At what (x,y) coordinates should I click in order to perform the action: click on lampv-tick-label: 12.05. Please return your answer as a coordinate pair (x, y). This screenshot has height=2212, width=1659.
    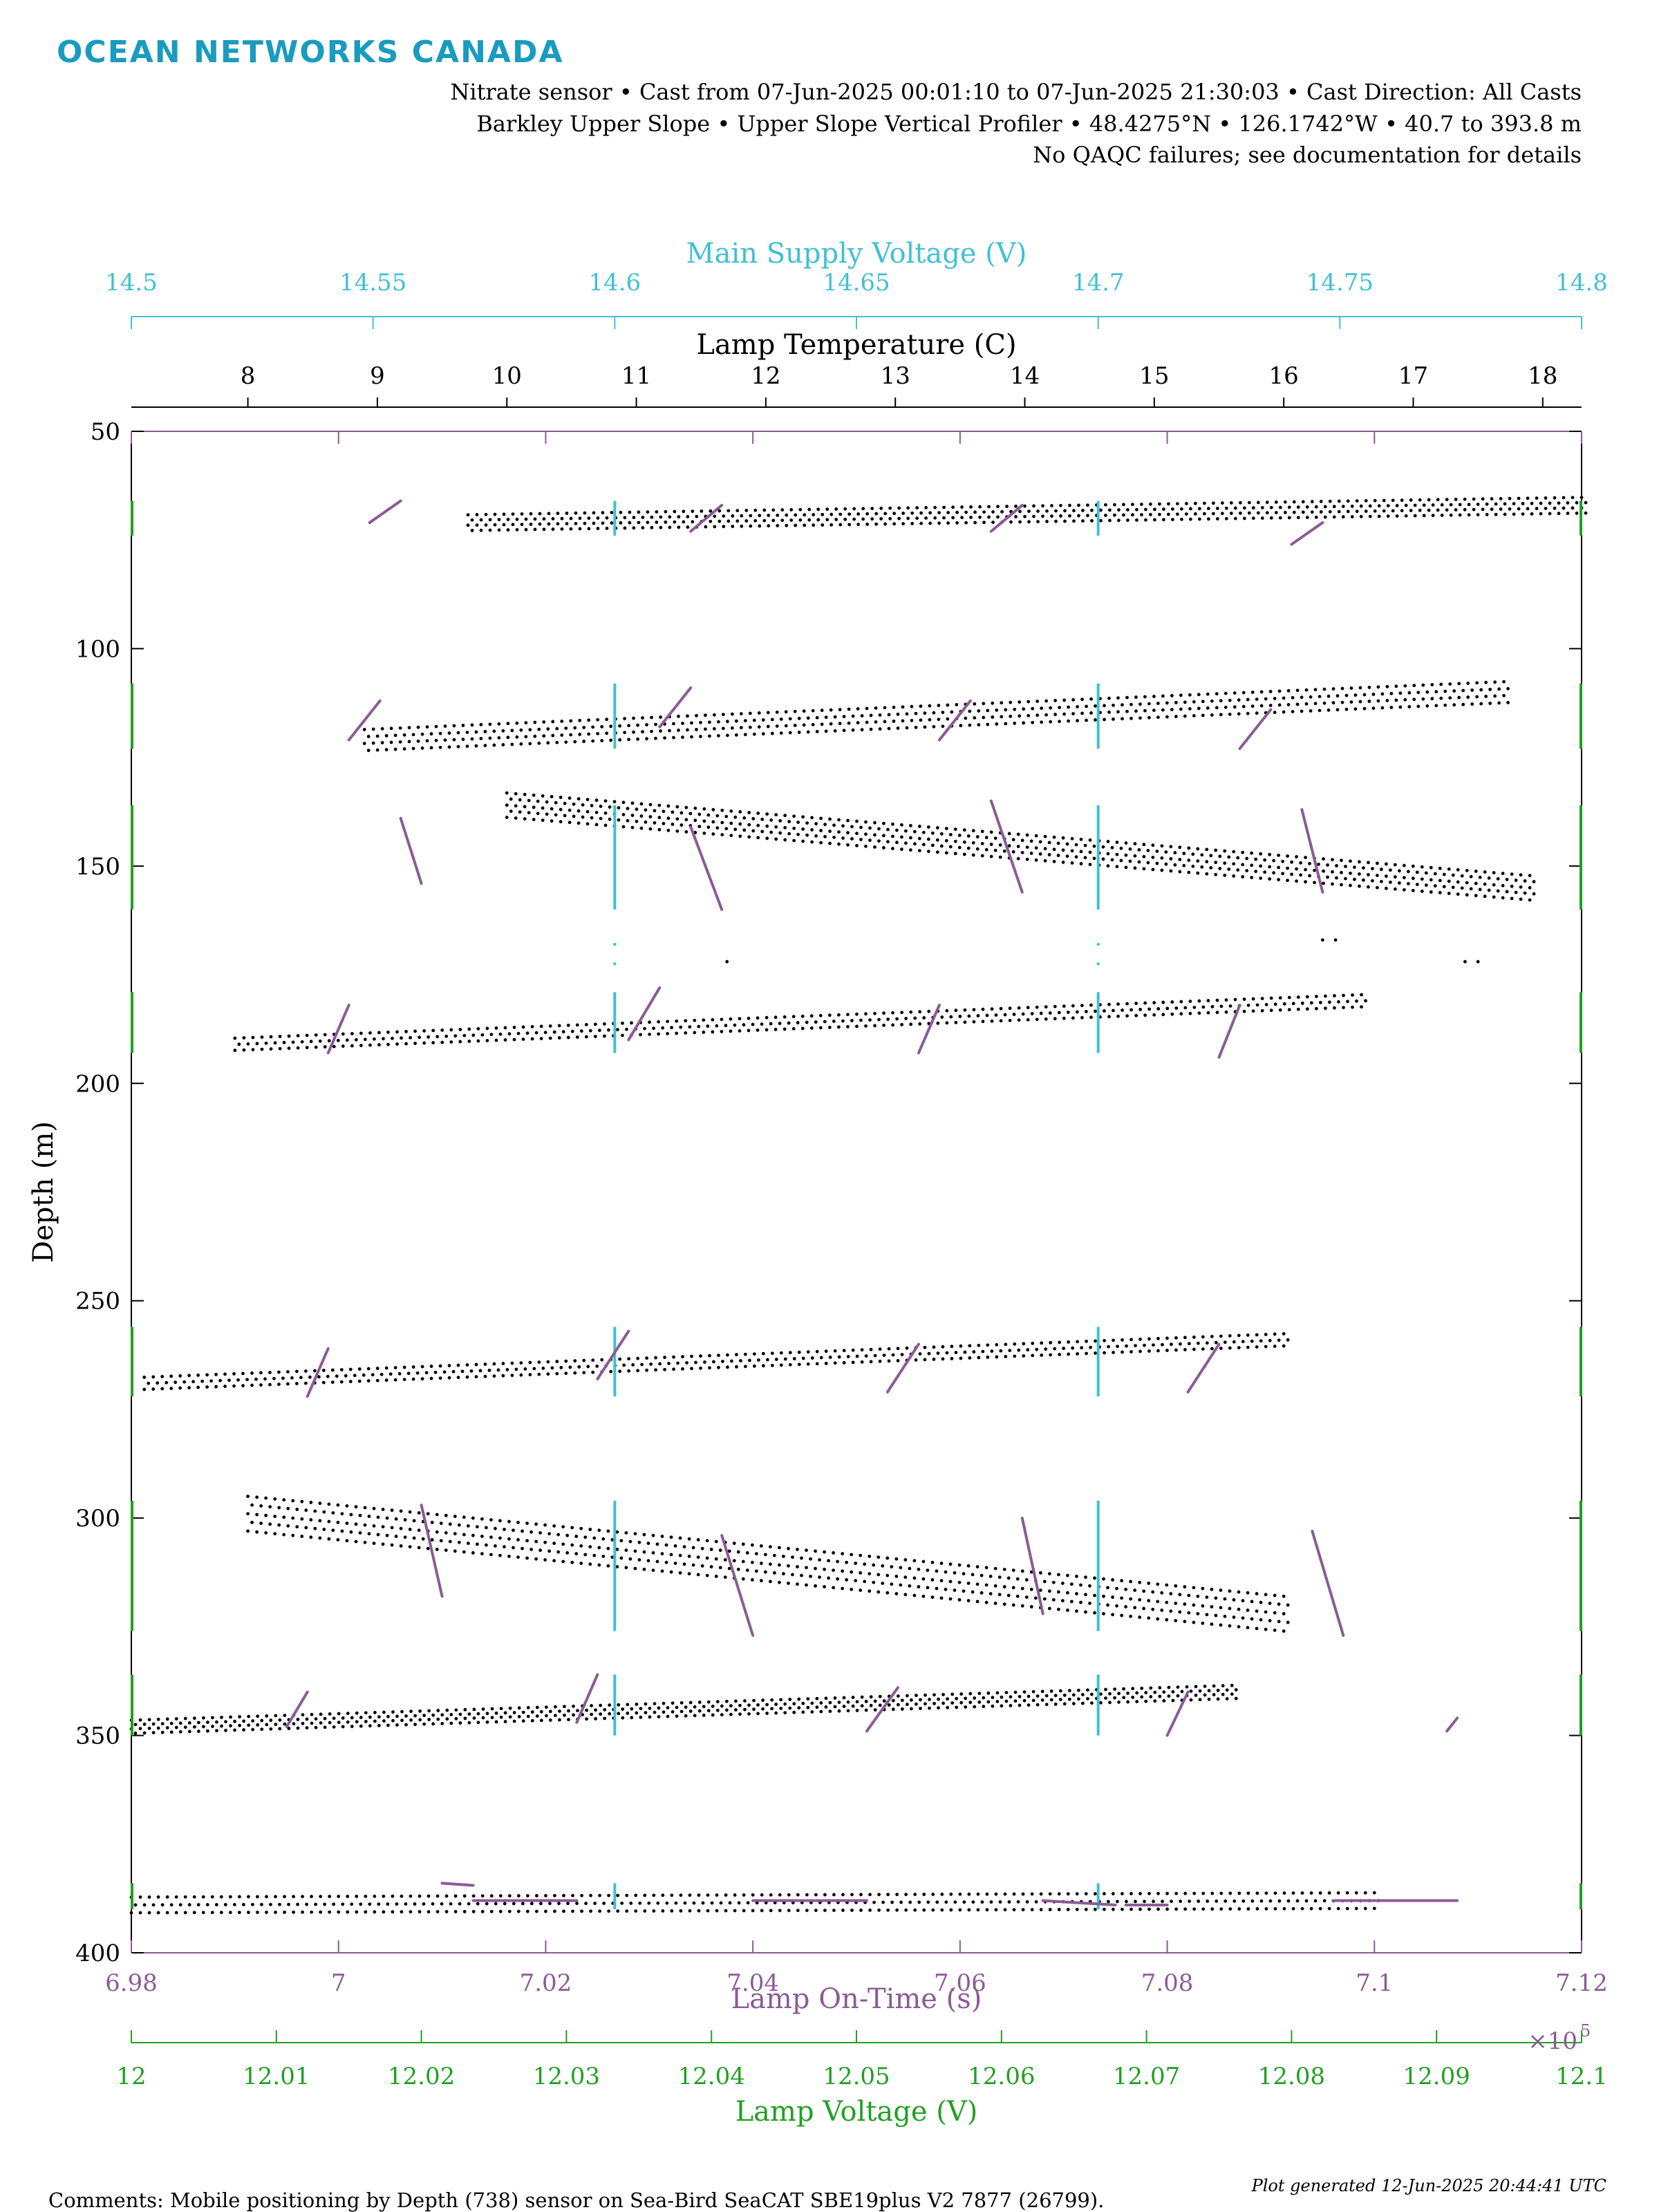
    Looking at the image, I should click on (856, 2076).